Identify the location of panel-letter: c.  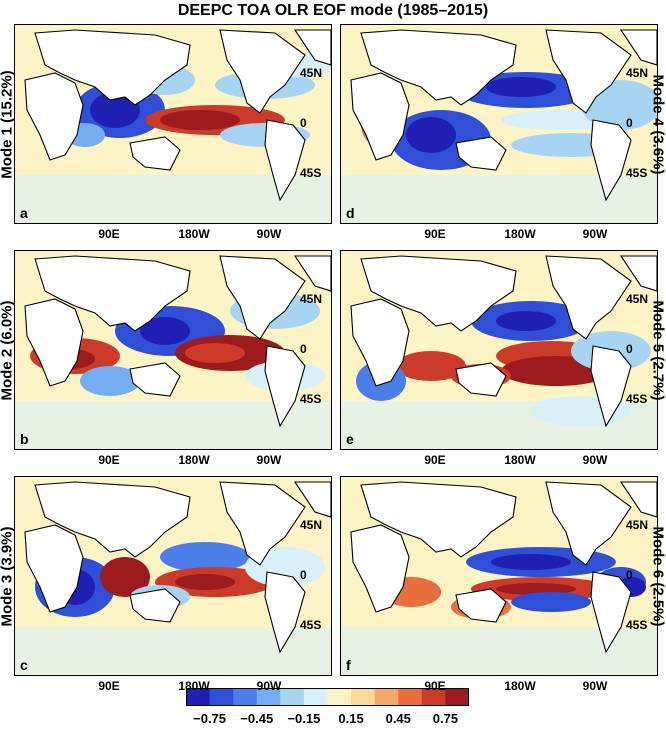
(24, 665).